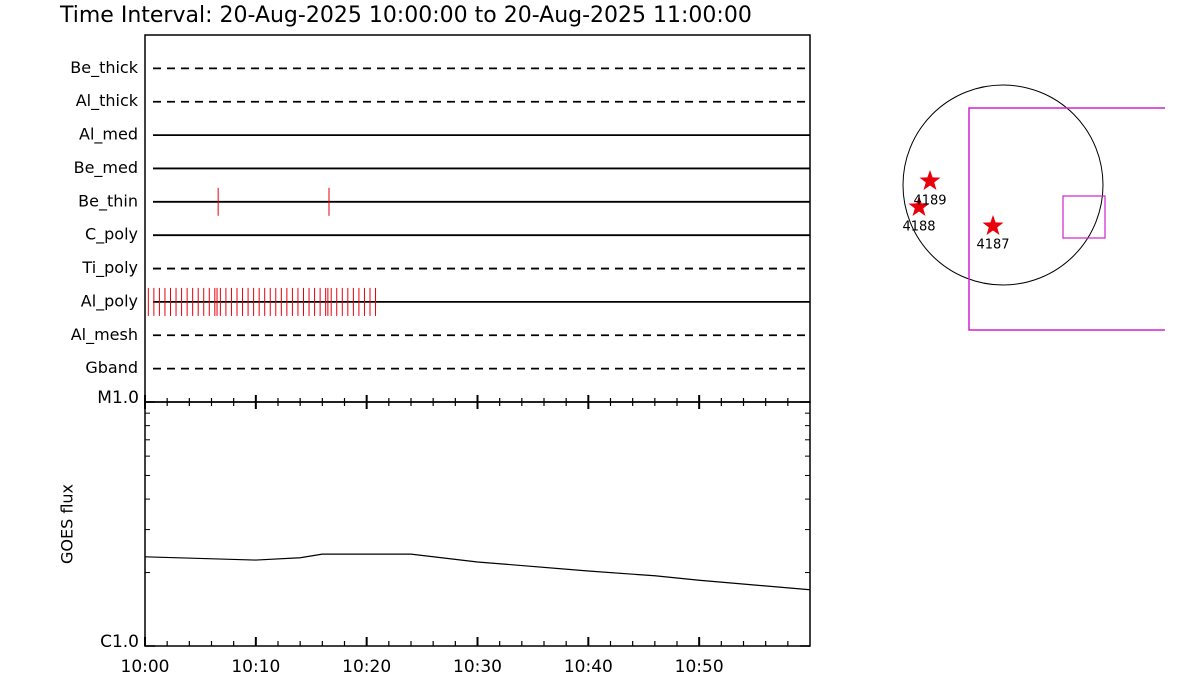 This screenshot has width=1200, height=700. I want to click on row-label: Be_thick, so click(104, 68).